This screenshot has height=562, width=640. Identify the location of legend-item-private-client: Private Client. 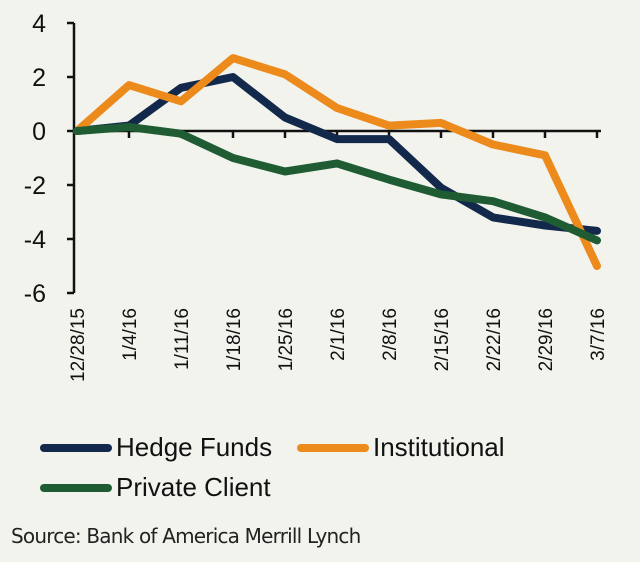
(155, 487).